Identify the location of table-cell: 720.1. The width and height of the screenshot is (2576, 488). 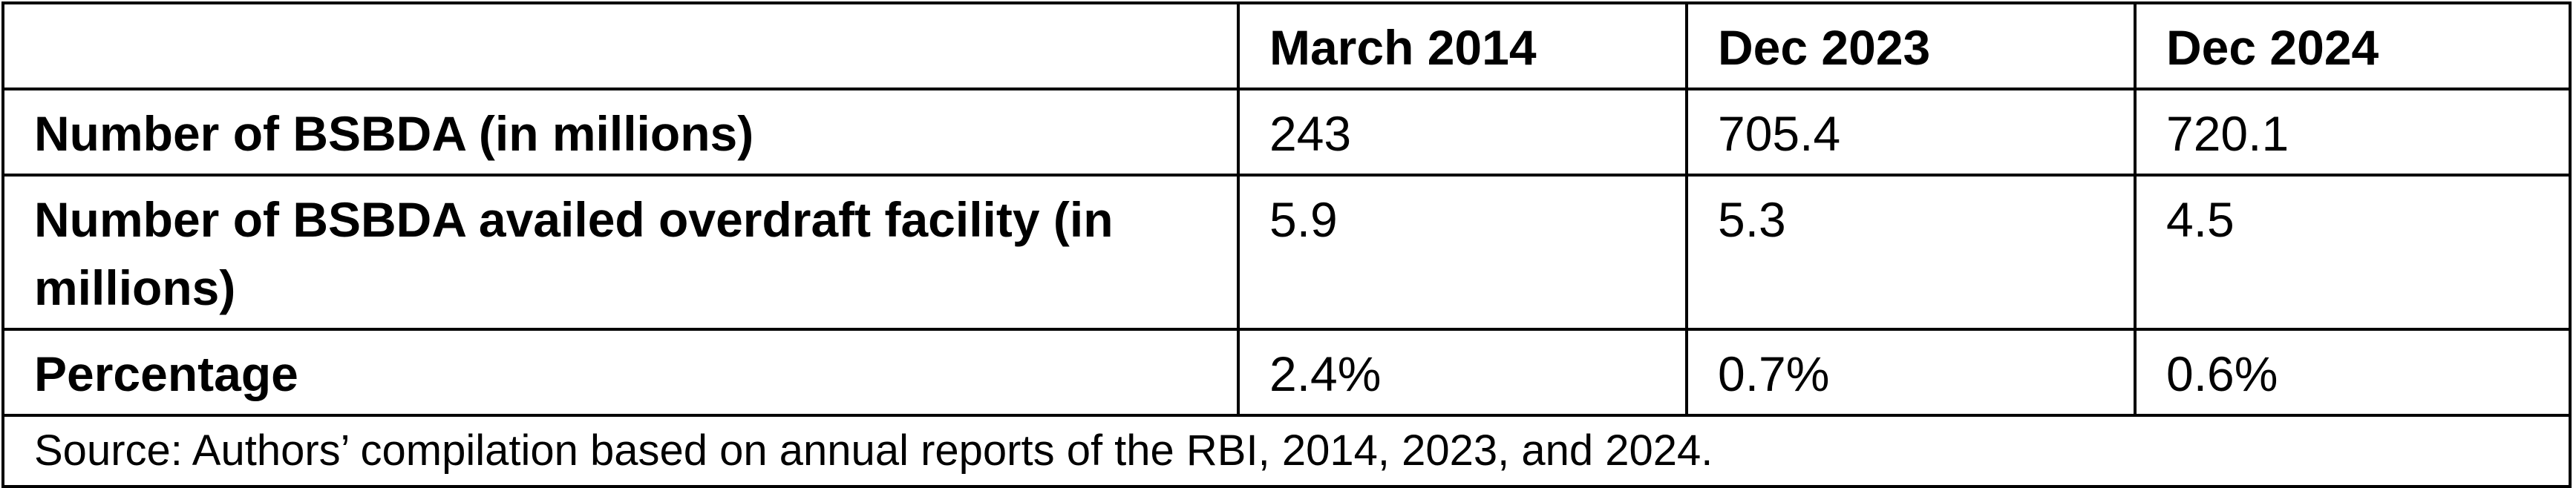
(2353, 132).